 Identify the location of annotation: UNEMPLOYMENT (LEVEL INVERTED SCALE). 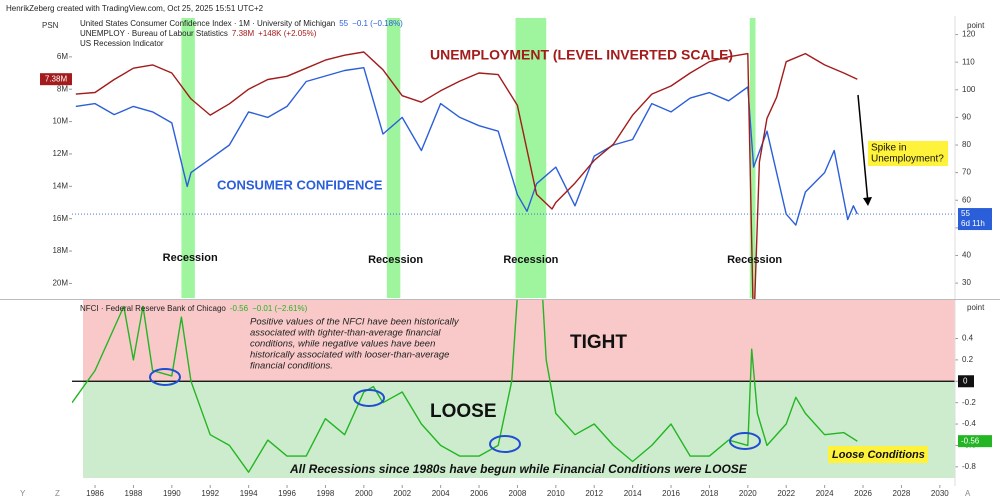
(581, 55).